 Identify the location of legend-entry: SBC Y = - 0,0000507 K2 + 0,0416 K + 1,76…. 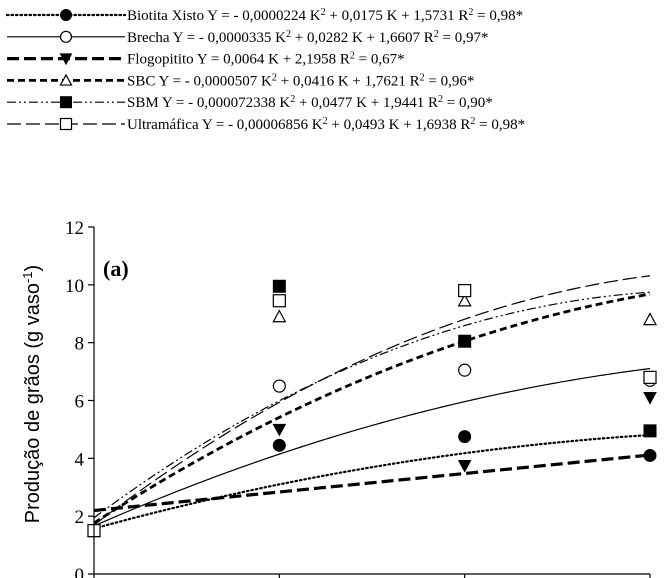
(240, 81).